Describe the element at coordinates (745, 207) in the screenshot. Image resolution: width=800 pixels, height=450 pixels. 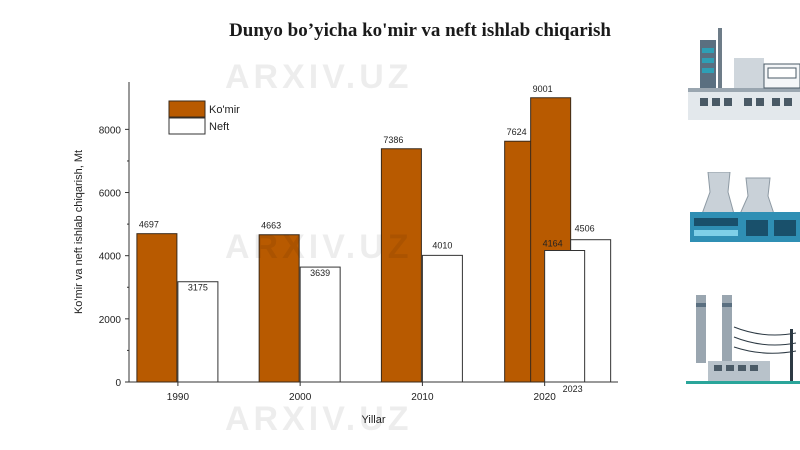
I see `power-plant-illustration` at that location.